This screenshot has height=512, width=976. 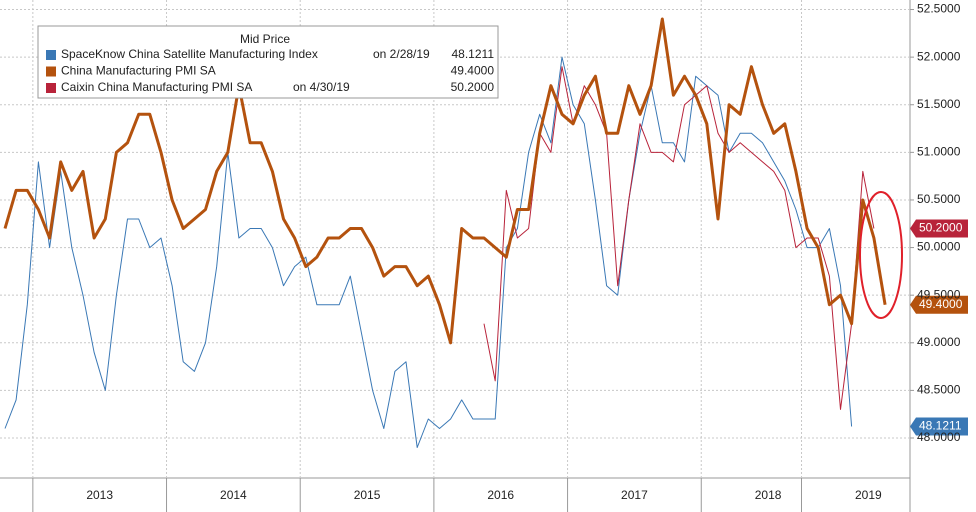 What do you see at coordinates (233, 495) in the screenshot?
I see `x-tick-label: 2014` at bounding box center [233, 495].